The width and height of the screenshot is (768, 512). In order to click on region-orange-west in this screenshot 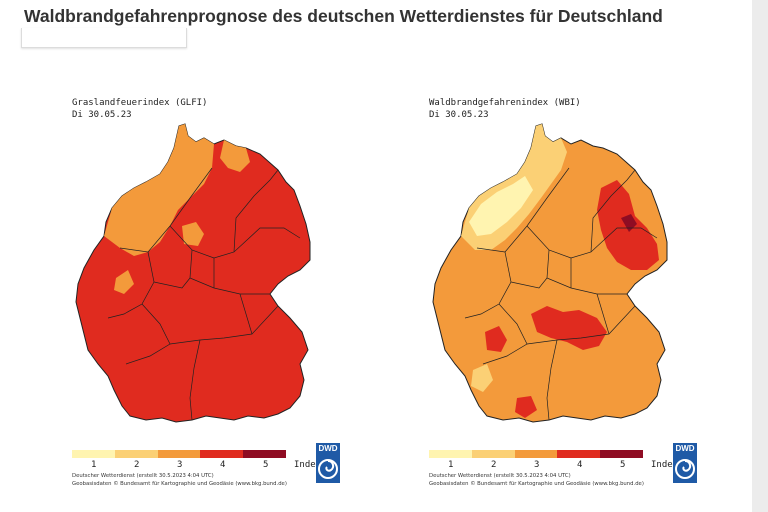, I will do `click(124, 282)`.